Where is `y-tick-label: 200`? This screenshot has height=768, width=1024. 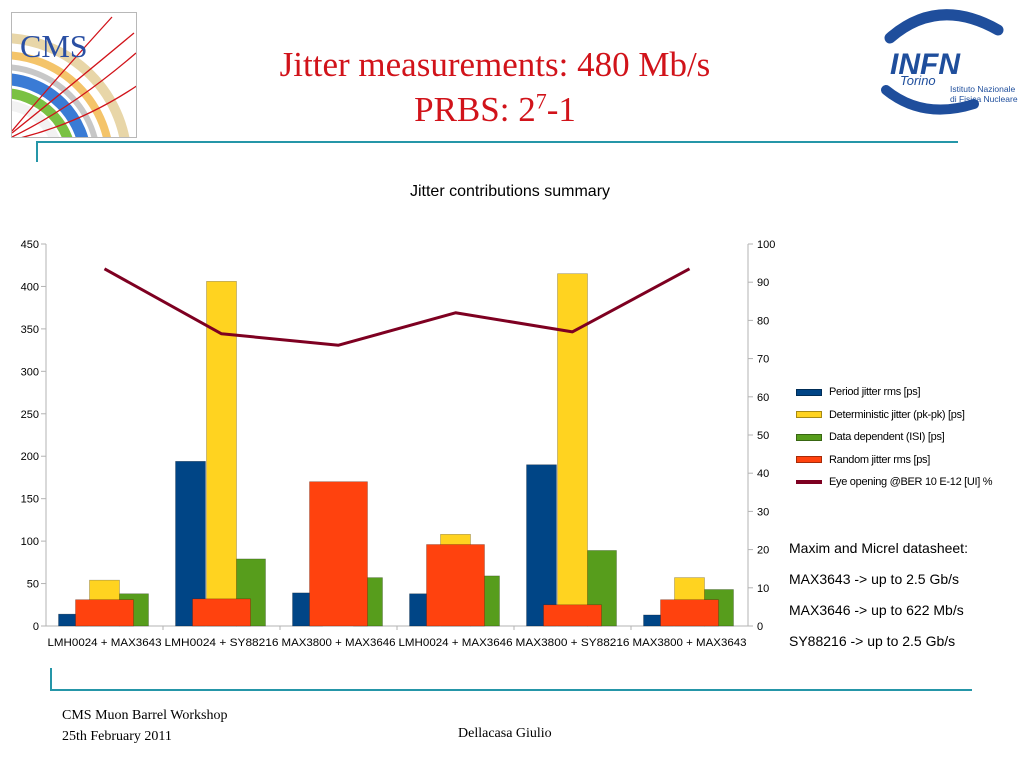 y-tick-label: 200 is located at coordinates (30, 457).